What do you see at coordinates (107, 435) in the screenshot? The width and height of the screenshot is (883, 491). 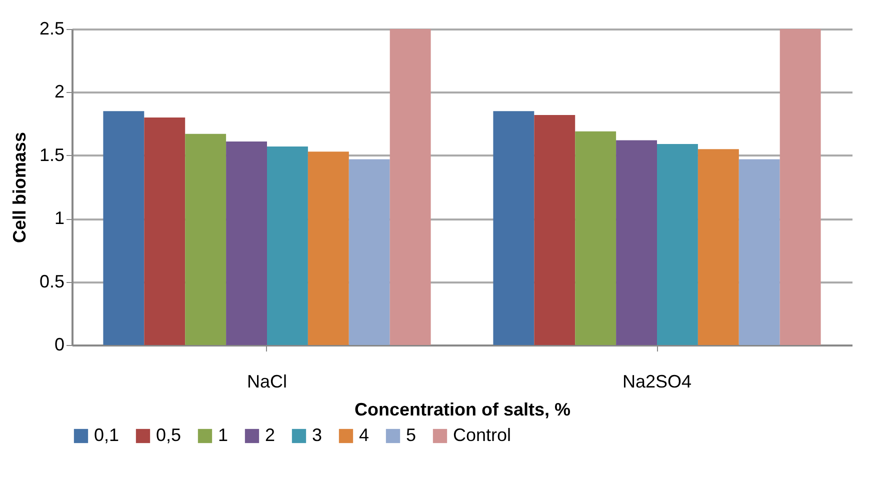 I see `legend-label: 0,1` at bounding box center [107, 435].